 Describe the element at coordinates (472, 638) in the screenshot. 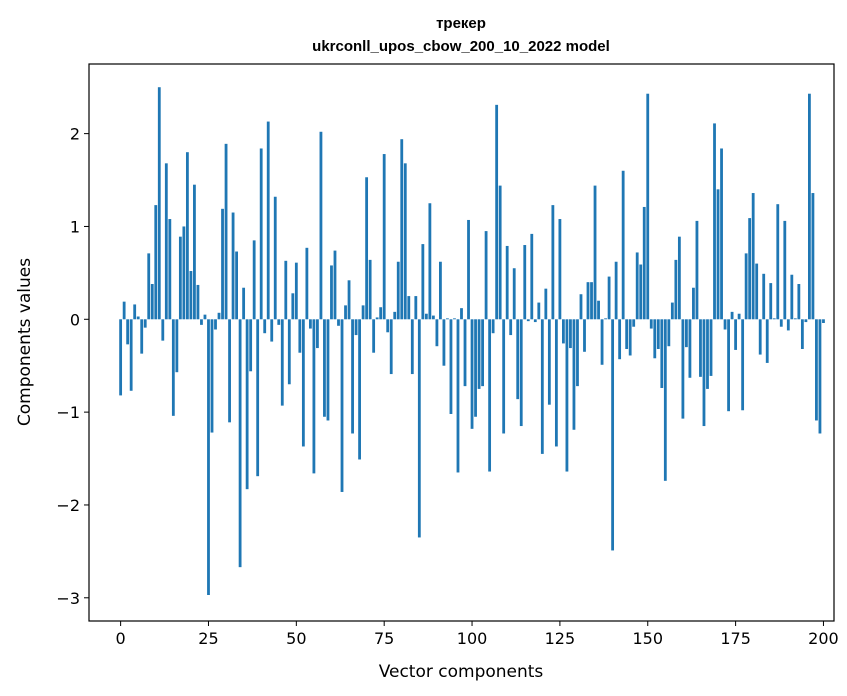

I see `x-tick-label-4: 100` at that location.